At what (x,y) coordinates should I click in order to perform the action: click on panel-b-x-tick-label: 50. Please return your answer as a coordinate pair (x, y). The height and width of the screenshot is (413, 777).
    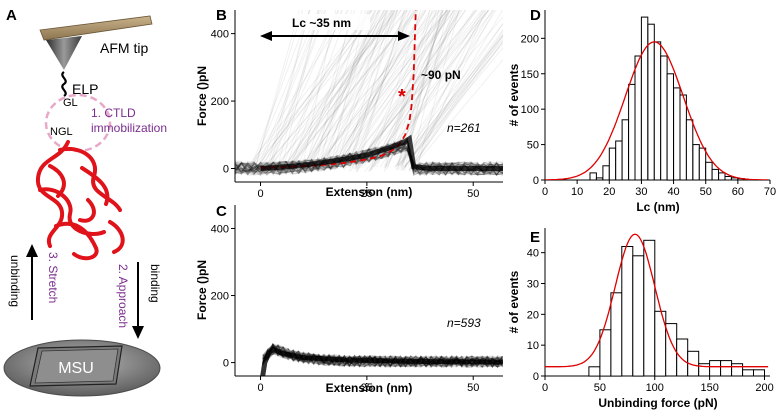
    Looking at the image, I should click on (473, 194).